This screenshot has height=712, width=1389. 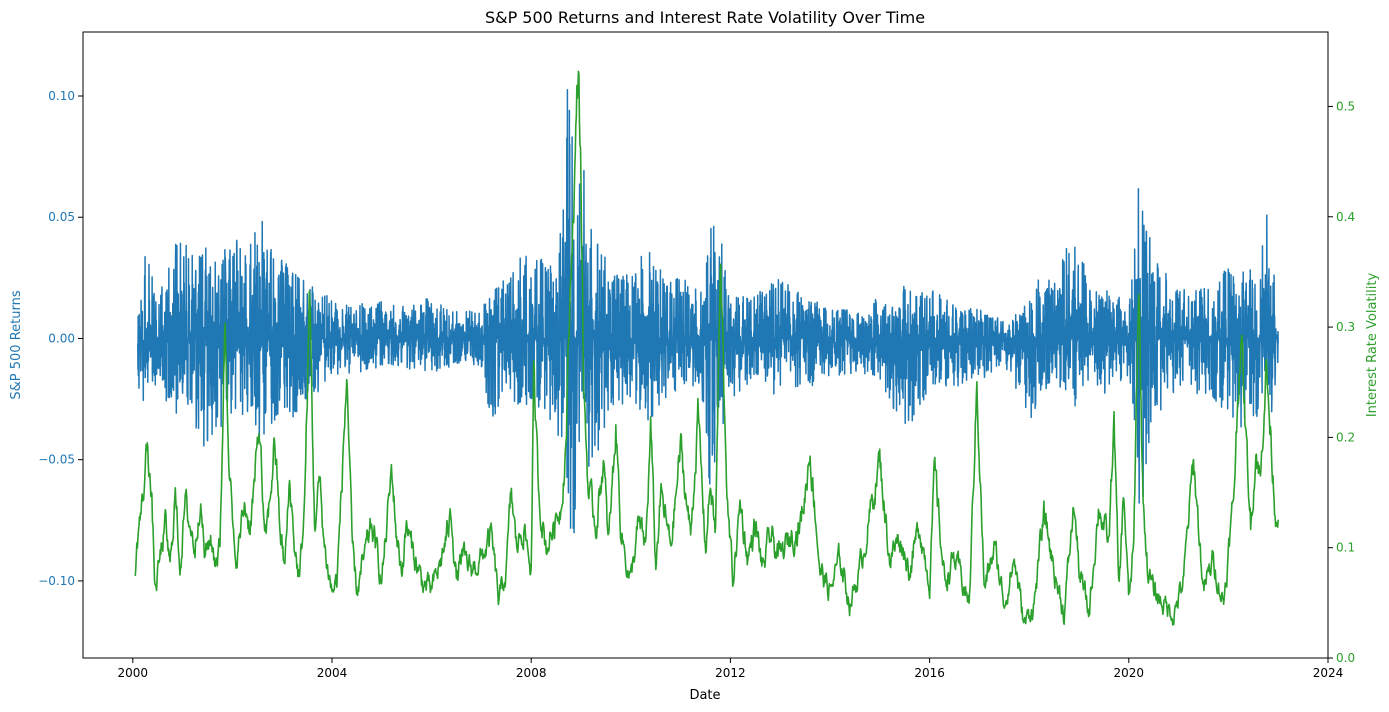 What do you see at coordinates (56, 581) in the screenshot?
I see `y-left-tick-label: −0.10` at bounding box center [56, 581].